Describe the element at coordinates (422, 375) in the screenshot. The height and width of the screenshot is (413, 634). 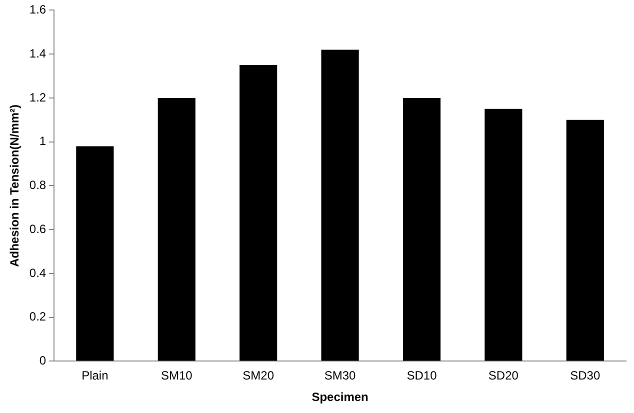
I see `x-tick-label: SD10` at that location.